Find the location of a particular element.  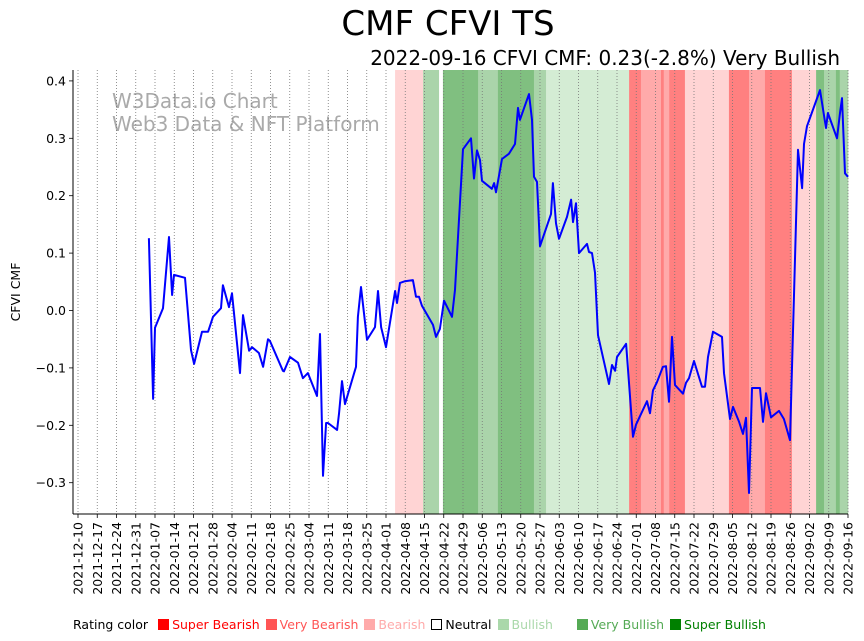

x-tick-label: 2021-12-31 is located at coordinates (135, 558).